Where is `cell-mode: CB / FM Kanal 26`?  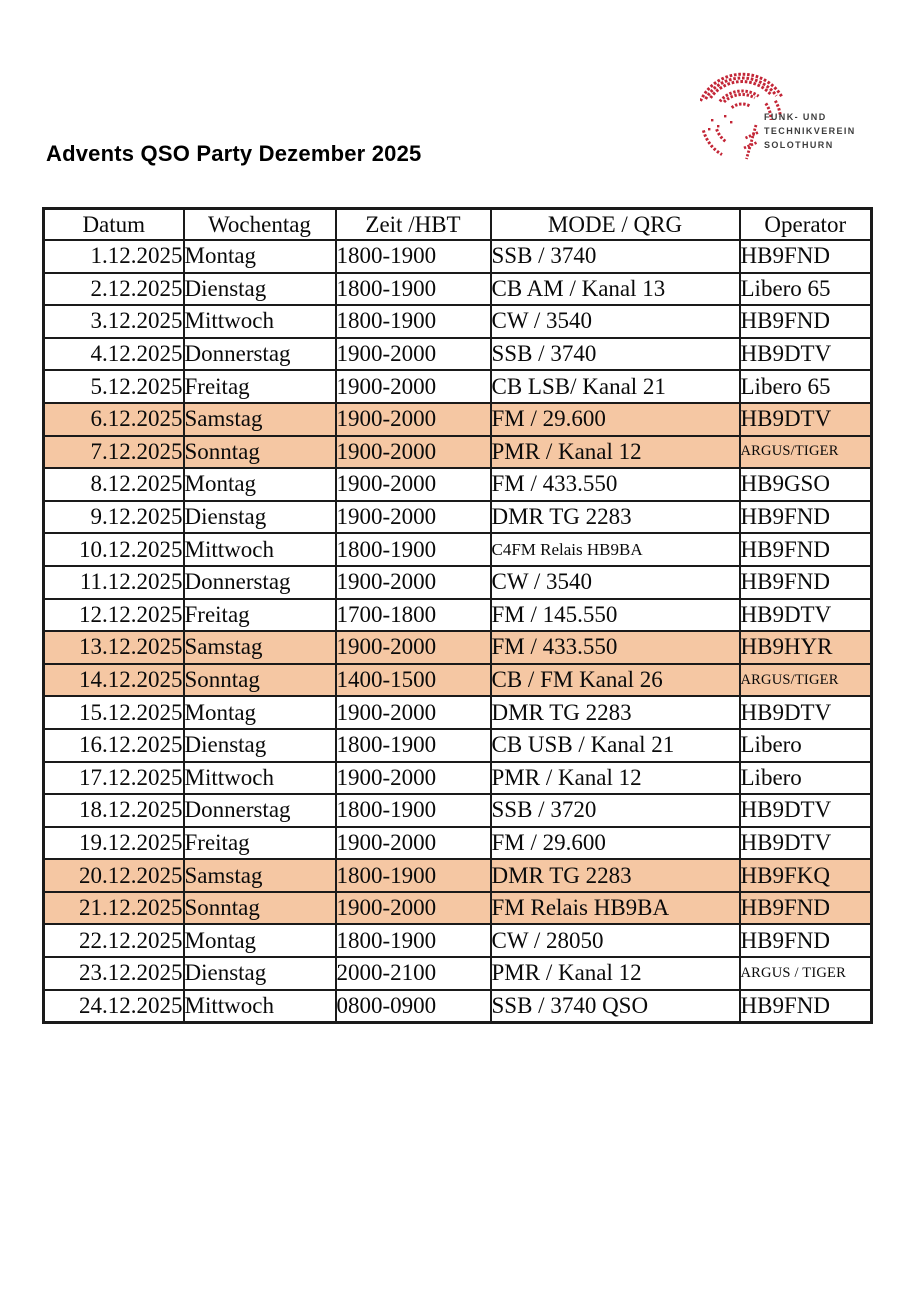
cell-mode: CB / FM Kanal 26 is located at coordinates (615, 680).